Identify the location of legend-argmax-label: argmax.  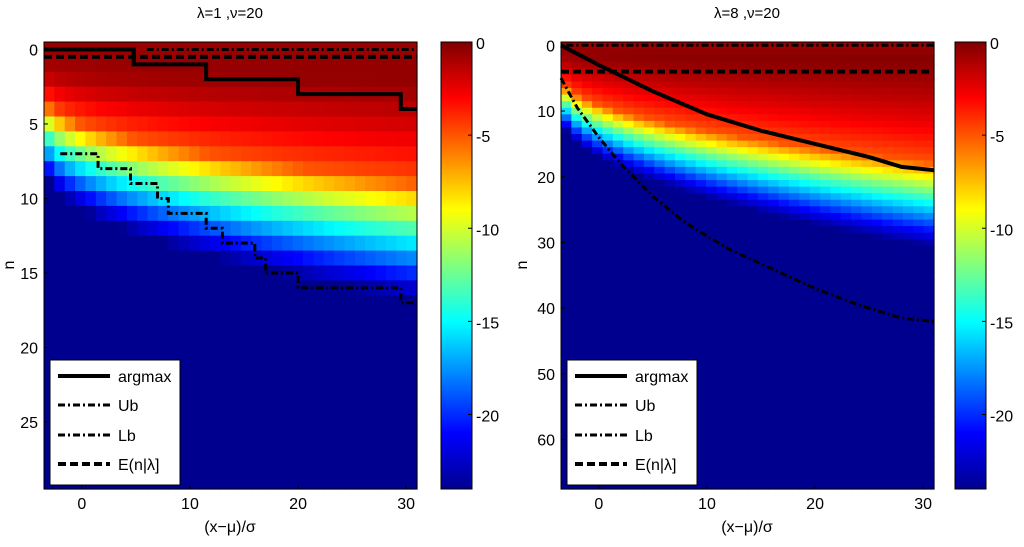
(144, 377).